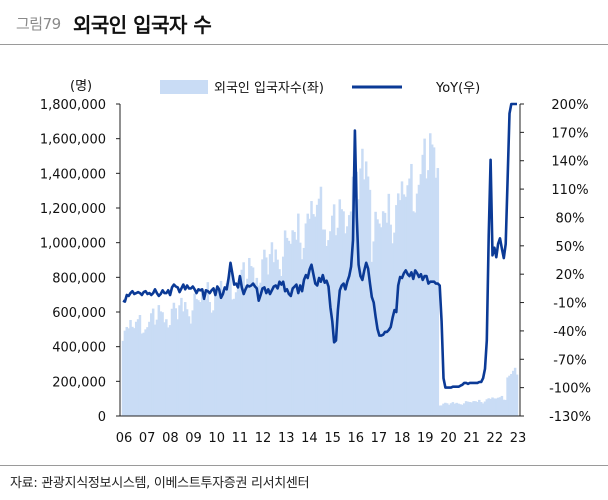  I want to click on left-tick-label: 1,600,000, so click(73, 140).